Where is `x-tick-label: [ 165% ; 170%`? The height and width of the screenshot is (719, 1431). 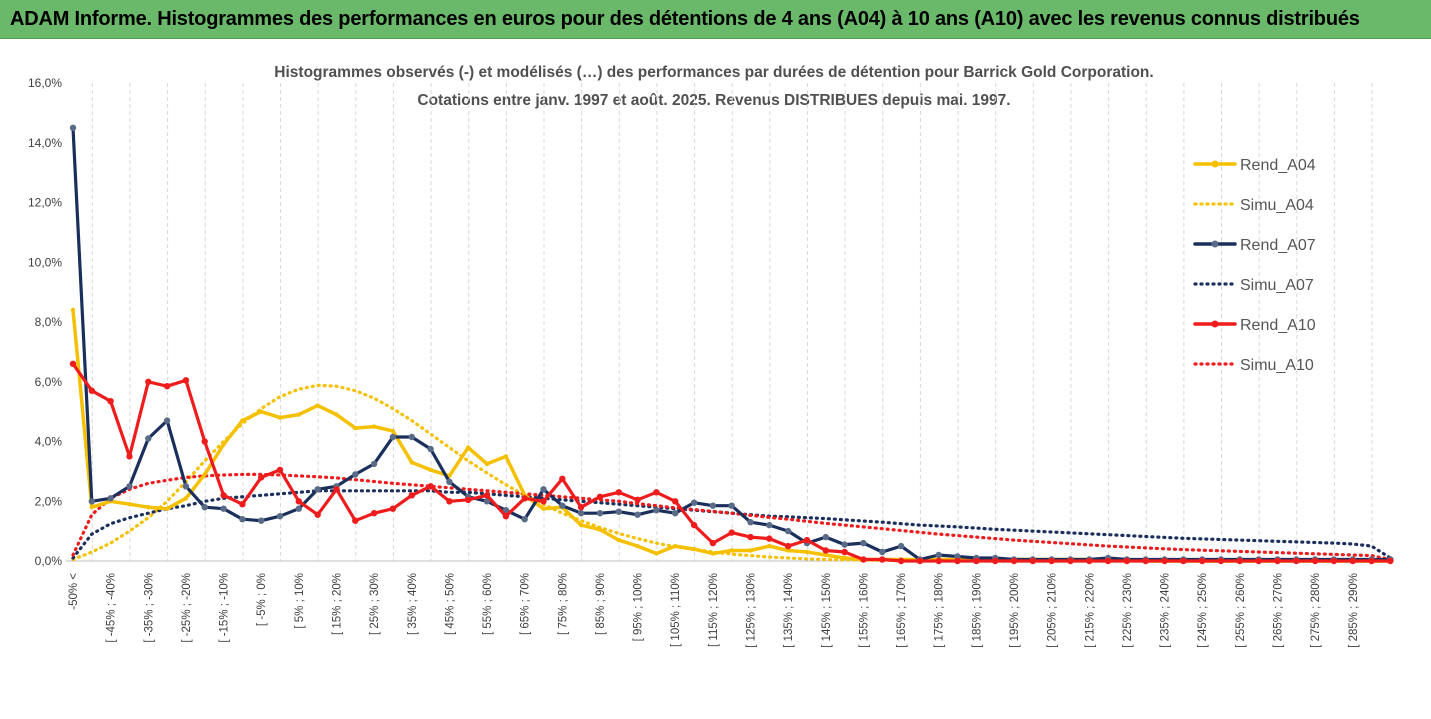
x-tick-label: [ 165% ; 170% is located at coordinates (902, 610).